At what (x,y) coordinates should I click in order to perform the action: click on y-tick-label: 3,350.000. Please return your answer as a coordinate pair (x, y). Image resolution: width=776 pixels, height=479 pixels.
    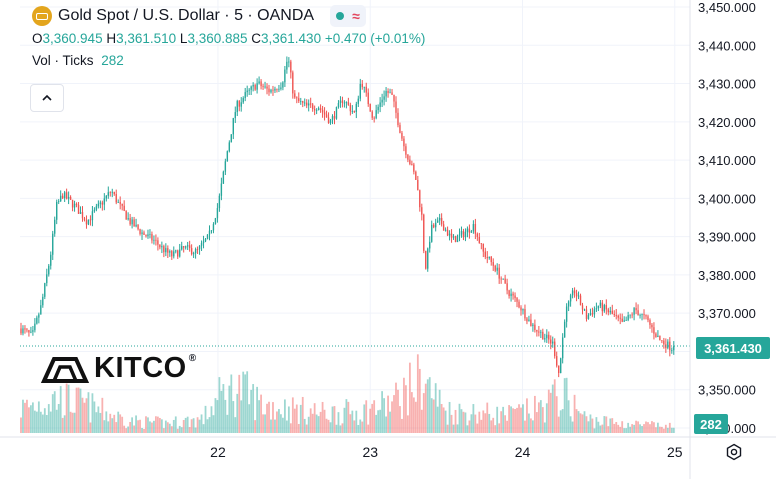
    Looking at the image, I should click on (727, 390).